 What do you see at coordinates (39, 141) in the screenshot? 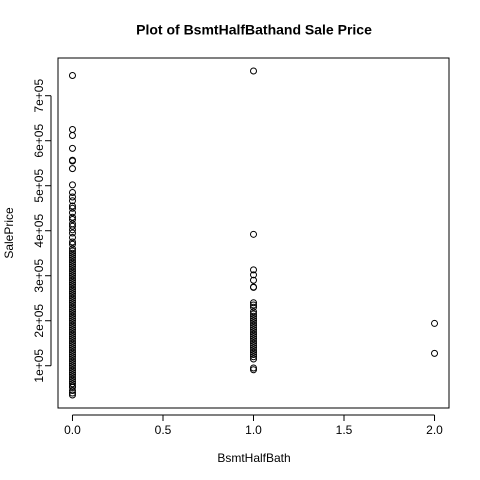
I see `y-tick-label: 6e+05` at bounding box center [39, 141].